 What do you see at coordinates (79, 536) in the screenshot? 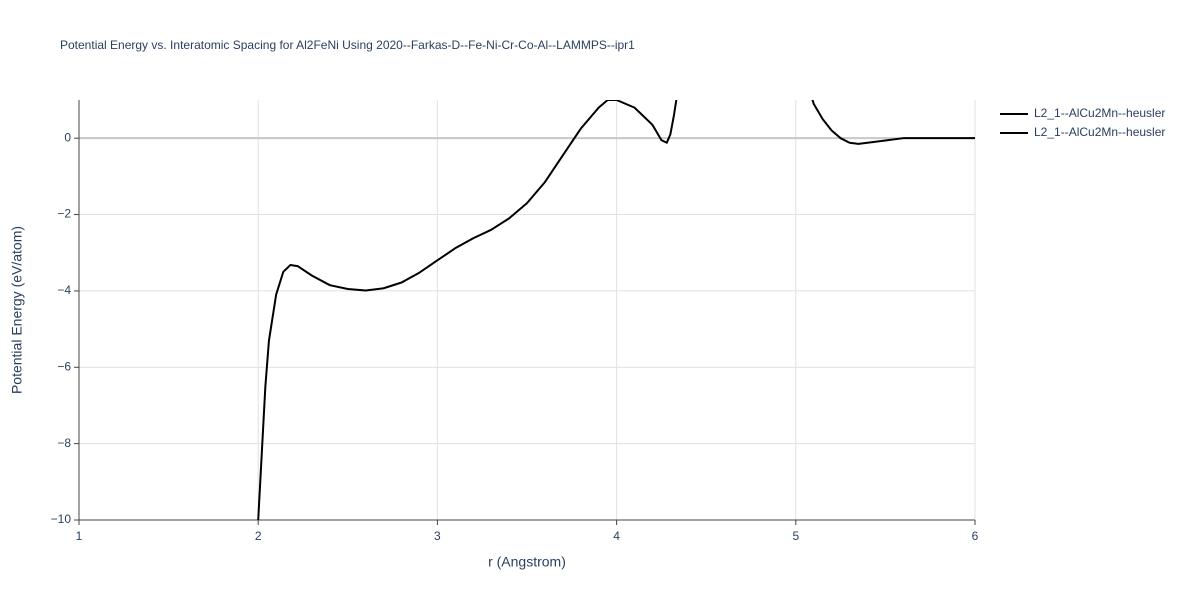
I see `x-tick-label: 1` at bounding box center [79, 536].